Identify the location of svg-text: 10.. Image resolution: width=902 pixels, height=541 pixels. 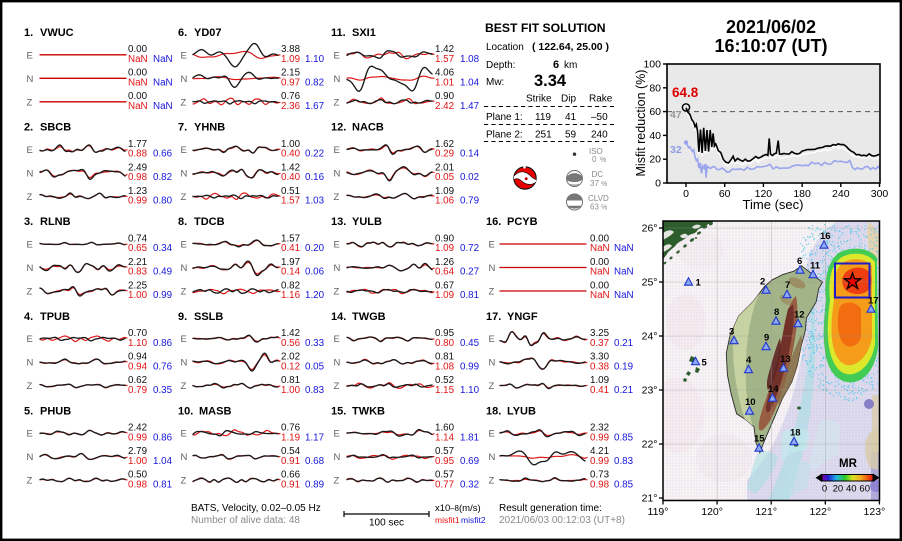
(185, 411).